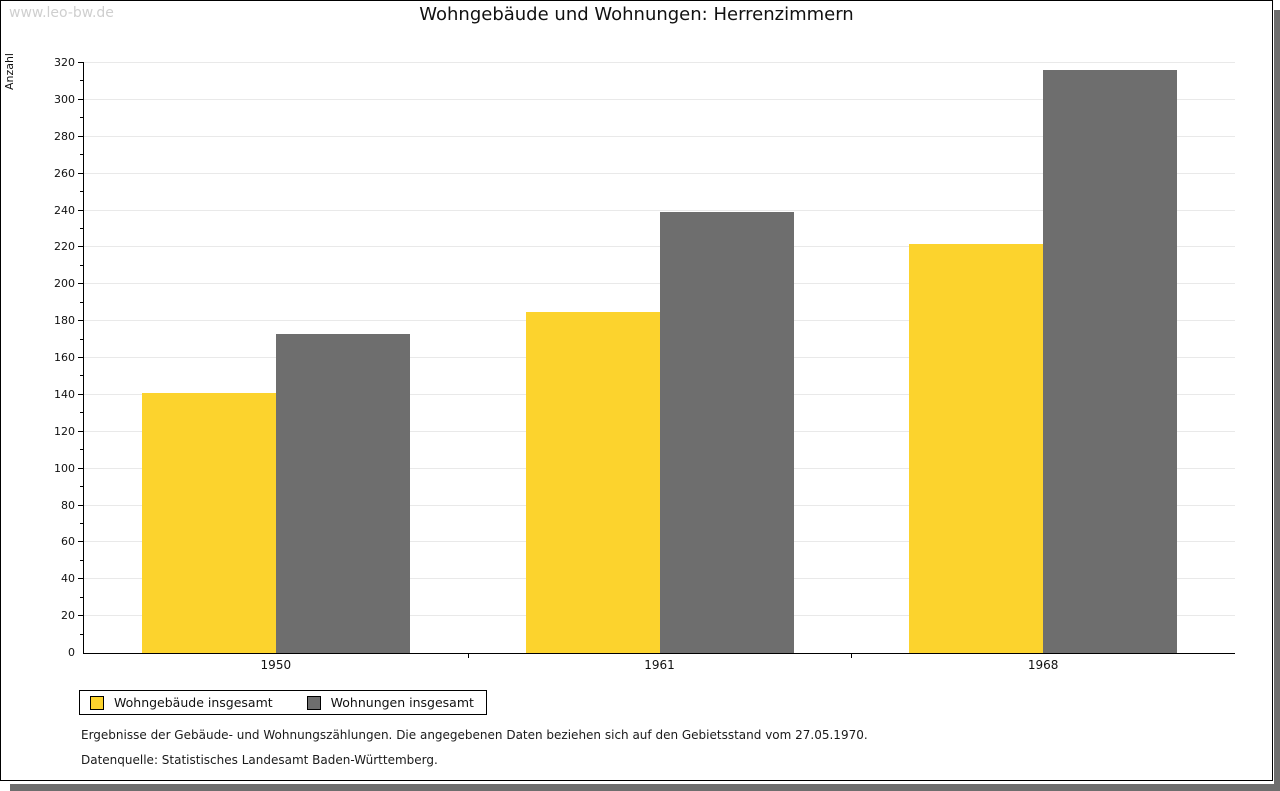 This screenshot has height=791, width=1280. What do you see at coordinates (659, 665) in the screenshot?
I see `x-category-label: 1961` at bounding box center [659, 665].